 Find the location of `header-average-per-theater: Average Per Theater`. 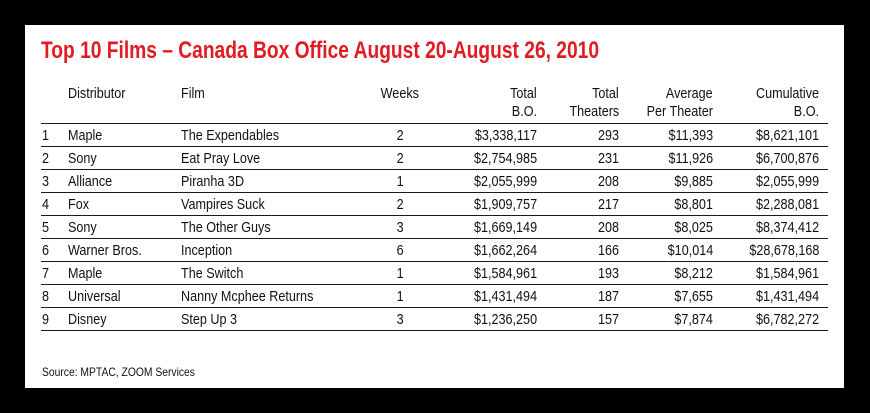

header-average-per-theater: Average Per Theater is located at coordinates (679, 102).